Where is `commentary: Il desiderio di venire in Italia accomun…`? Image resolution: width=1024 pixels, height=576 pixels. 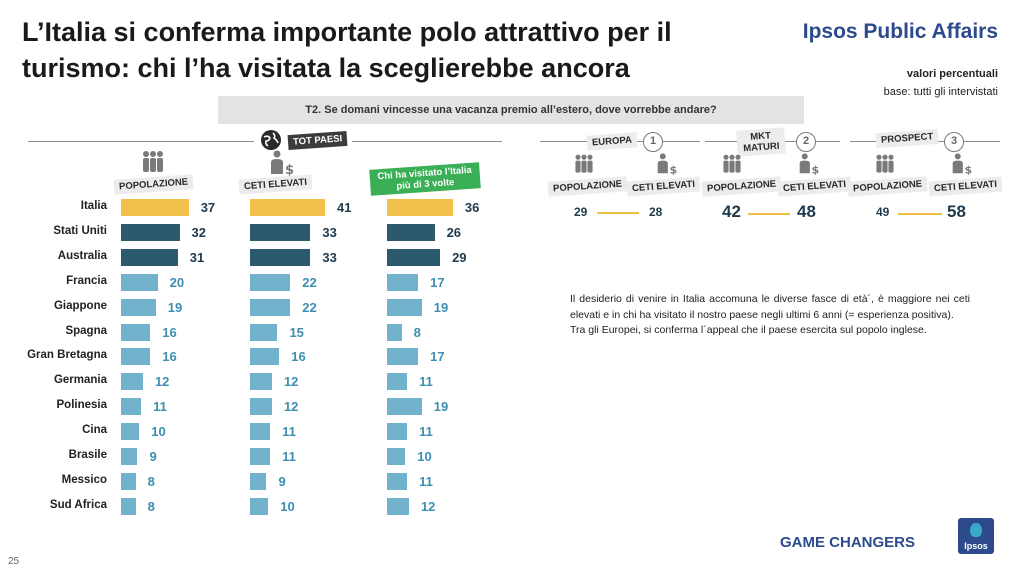 commentary: Il desiderio di venire in Italia accomun… is located at coordinates (770, 315).